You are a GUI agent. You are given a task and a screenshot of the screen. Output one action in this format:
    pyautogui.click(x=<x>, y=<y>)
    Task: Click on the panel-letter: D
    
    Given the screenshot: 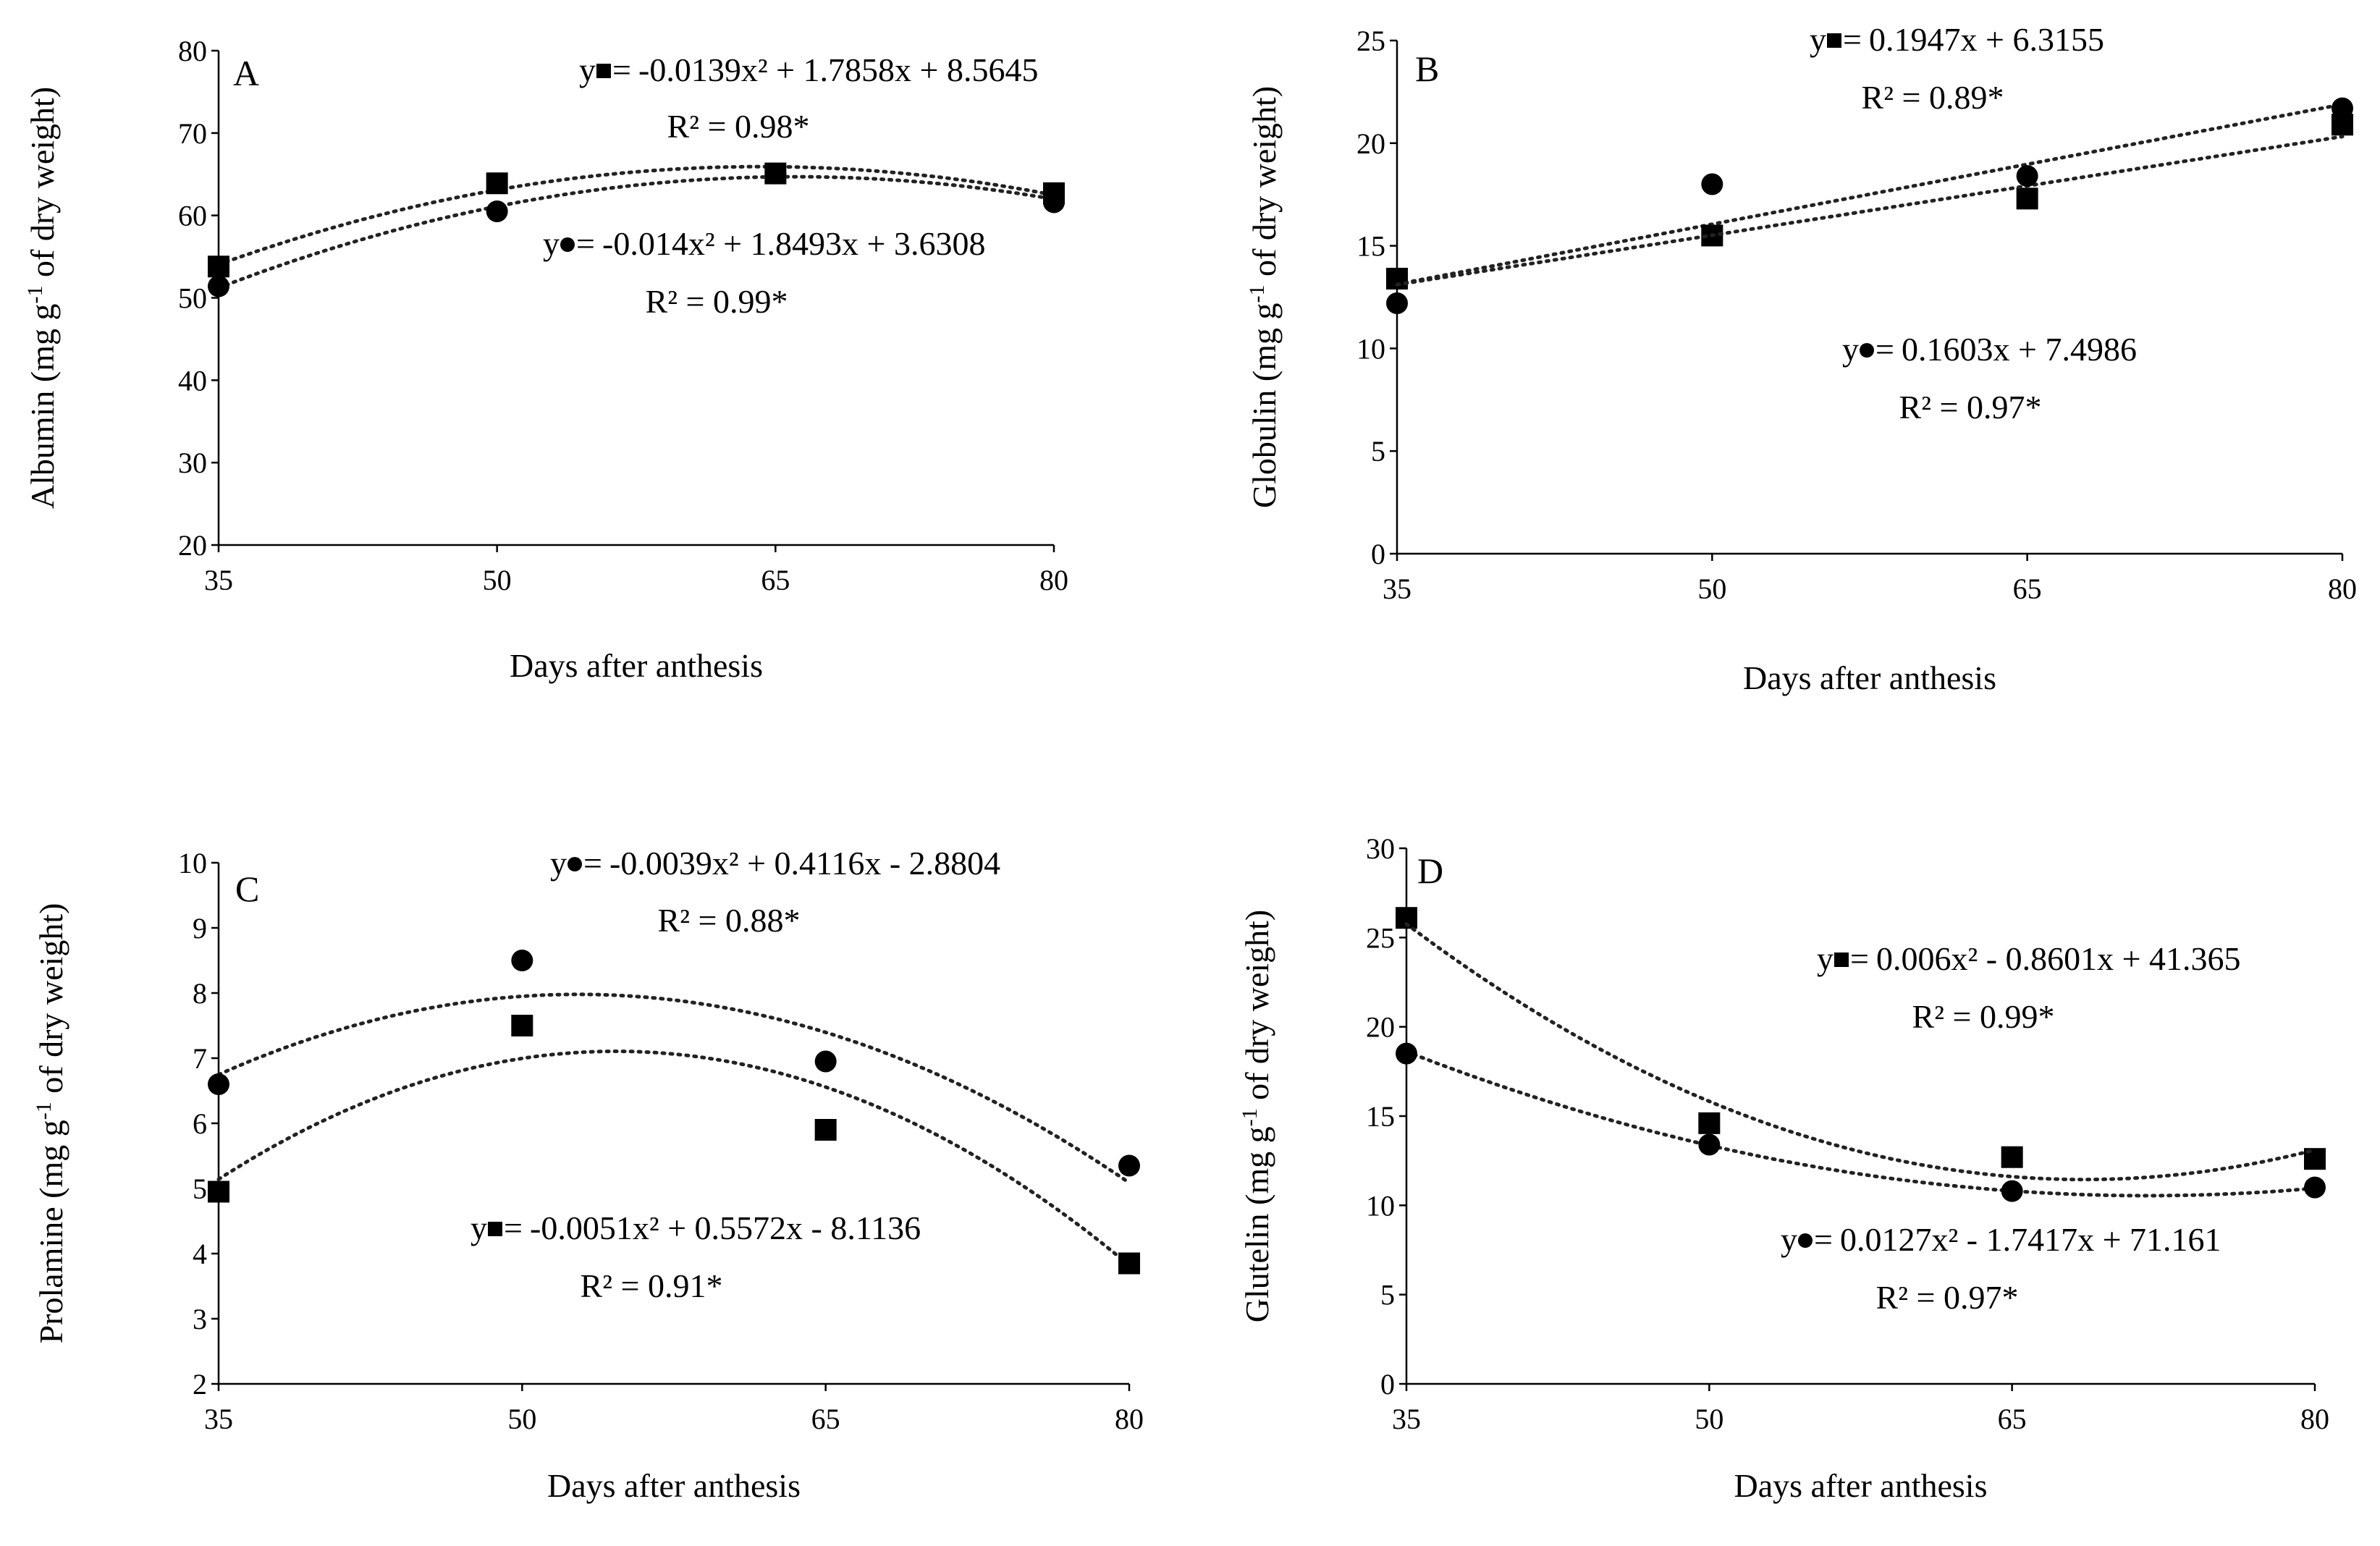 What is the action you would take?
    pyautogui.click(x=1430, y=870)
    